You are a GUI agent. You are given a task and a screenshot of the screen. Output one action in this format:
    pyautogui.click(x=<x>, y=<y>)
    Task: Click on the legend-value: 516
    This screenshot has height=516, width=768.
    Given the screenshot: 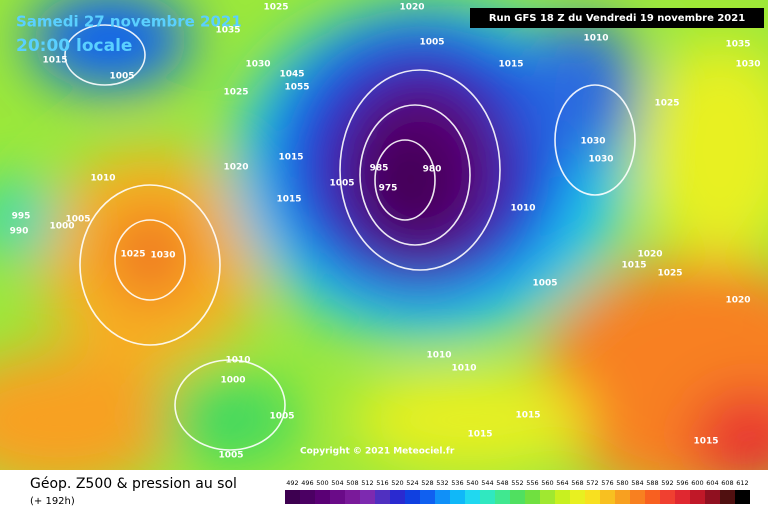 What is the action you would take?
    pyautogui.click(x=382, y=483)
    